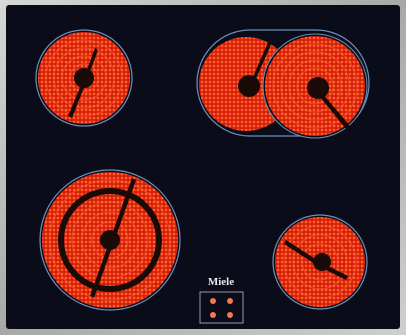 This screenshot has width=406, height=335. Describe the element at coordinates (110, 240) in the screenshot. I see `burner-bottom-left` at that location.